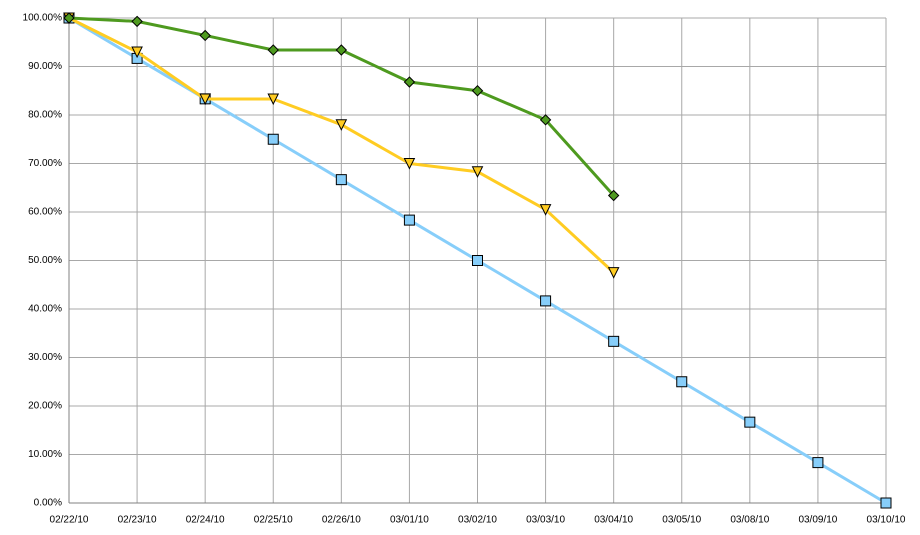 The image size is (920, 535). I want to click on y-tick-label: 10.00%, so click(45, 454).